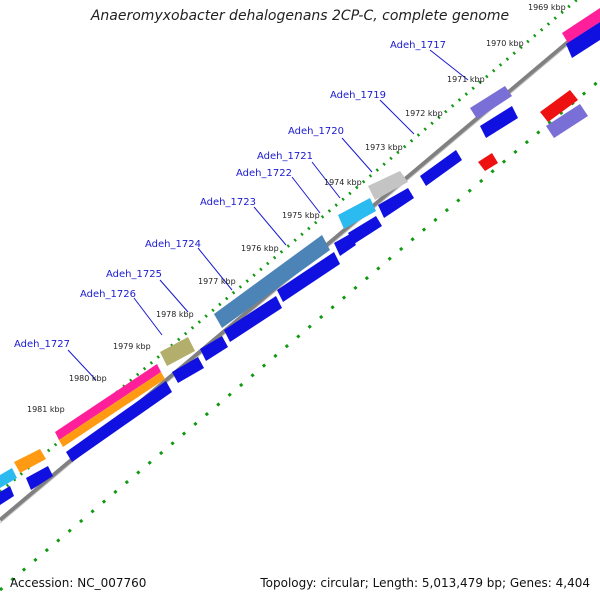 The width and height of the screenshot is (600, 600). Describe the element at coordinates (173, 244) in the screenshot. I see `gene-label-adeh-1724: Adeh_1724` at that location.